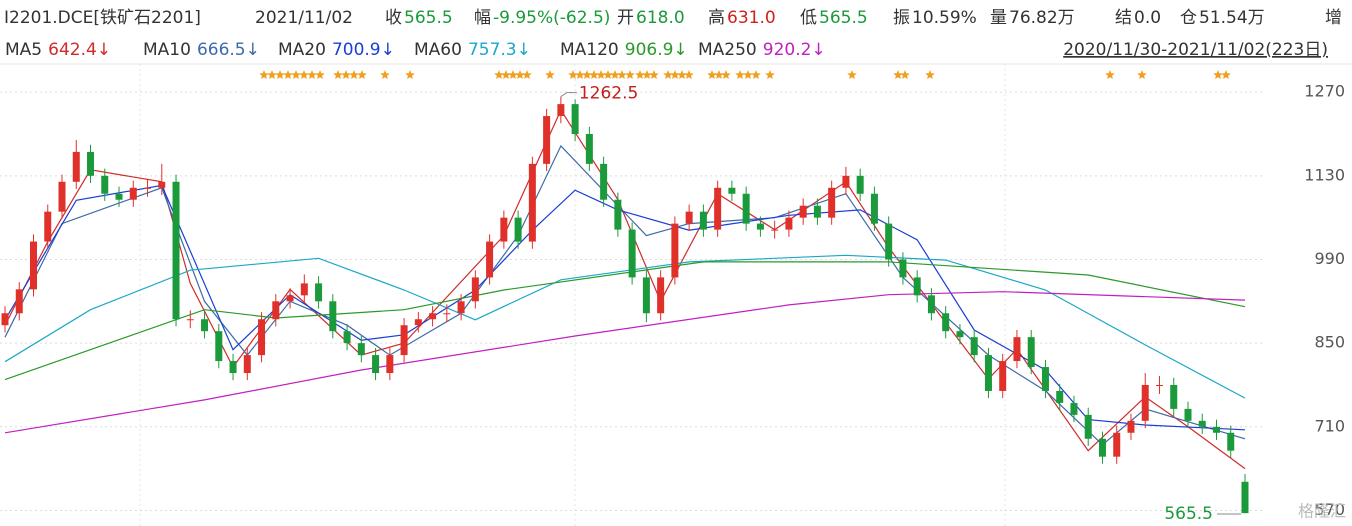 This screenshot has height=526, width=1352. Describe the element at coordinates (23, 50) in the screenshot. I see `legend-name: MA5` at that location.